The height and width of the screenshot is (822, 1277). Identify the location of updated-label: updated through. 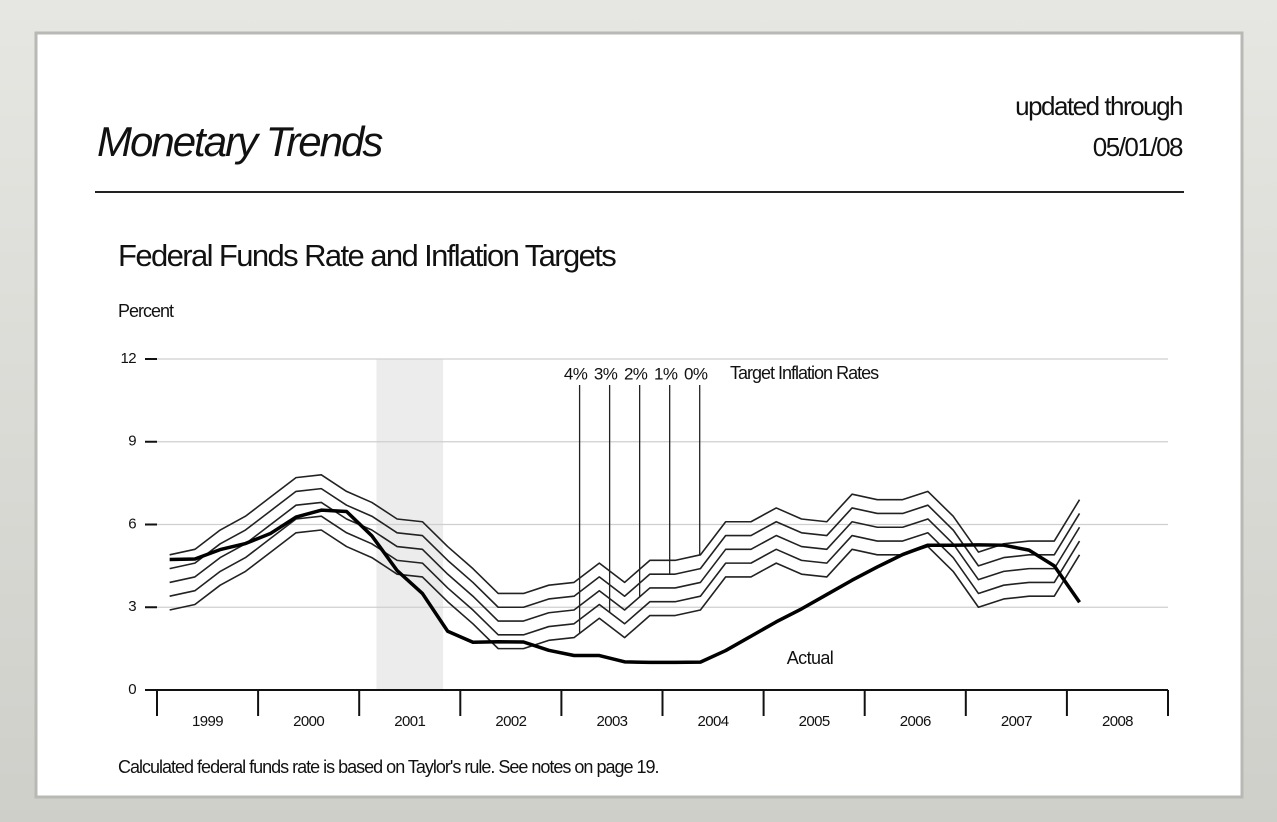
(1098, 106).